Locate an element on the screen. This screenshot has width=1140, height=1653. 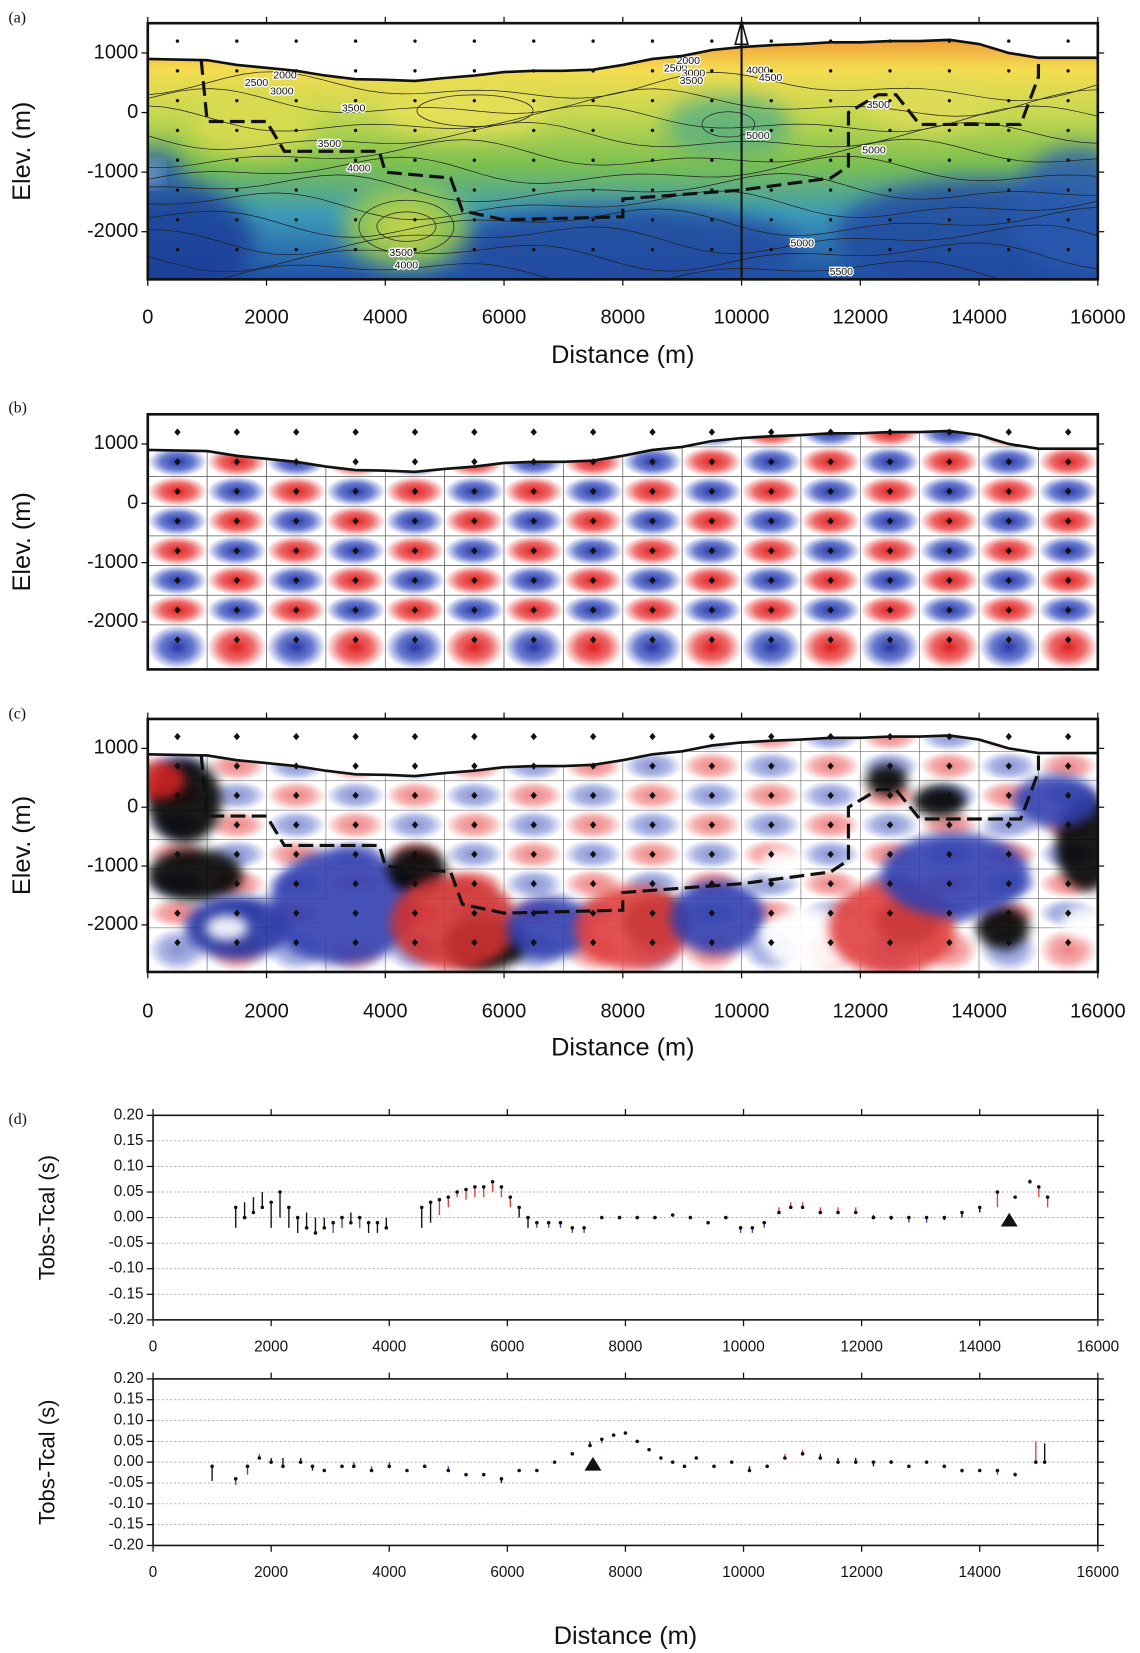
contour-label: 5500 is located at coordinates (842, 272).